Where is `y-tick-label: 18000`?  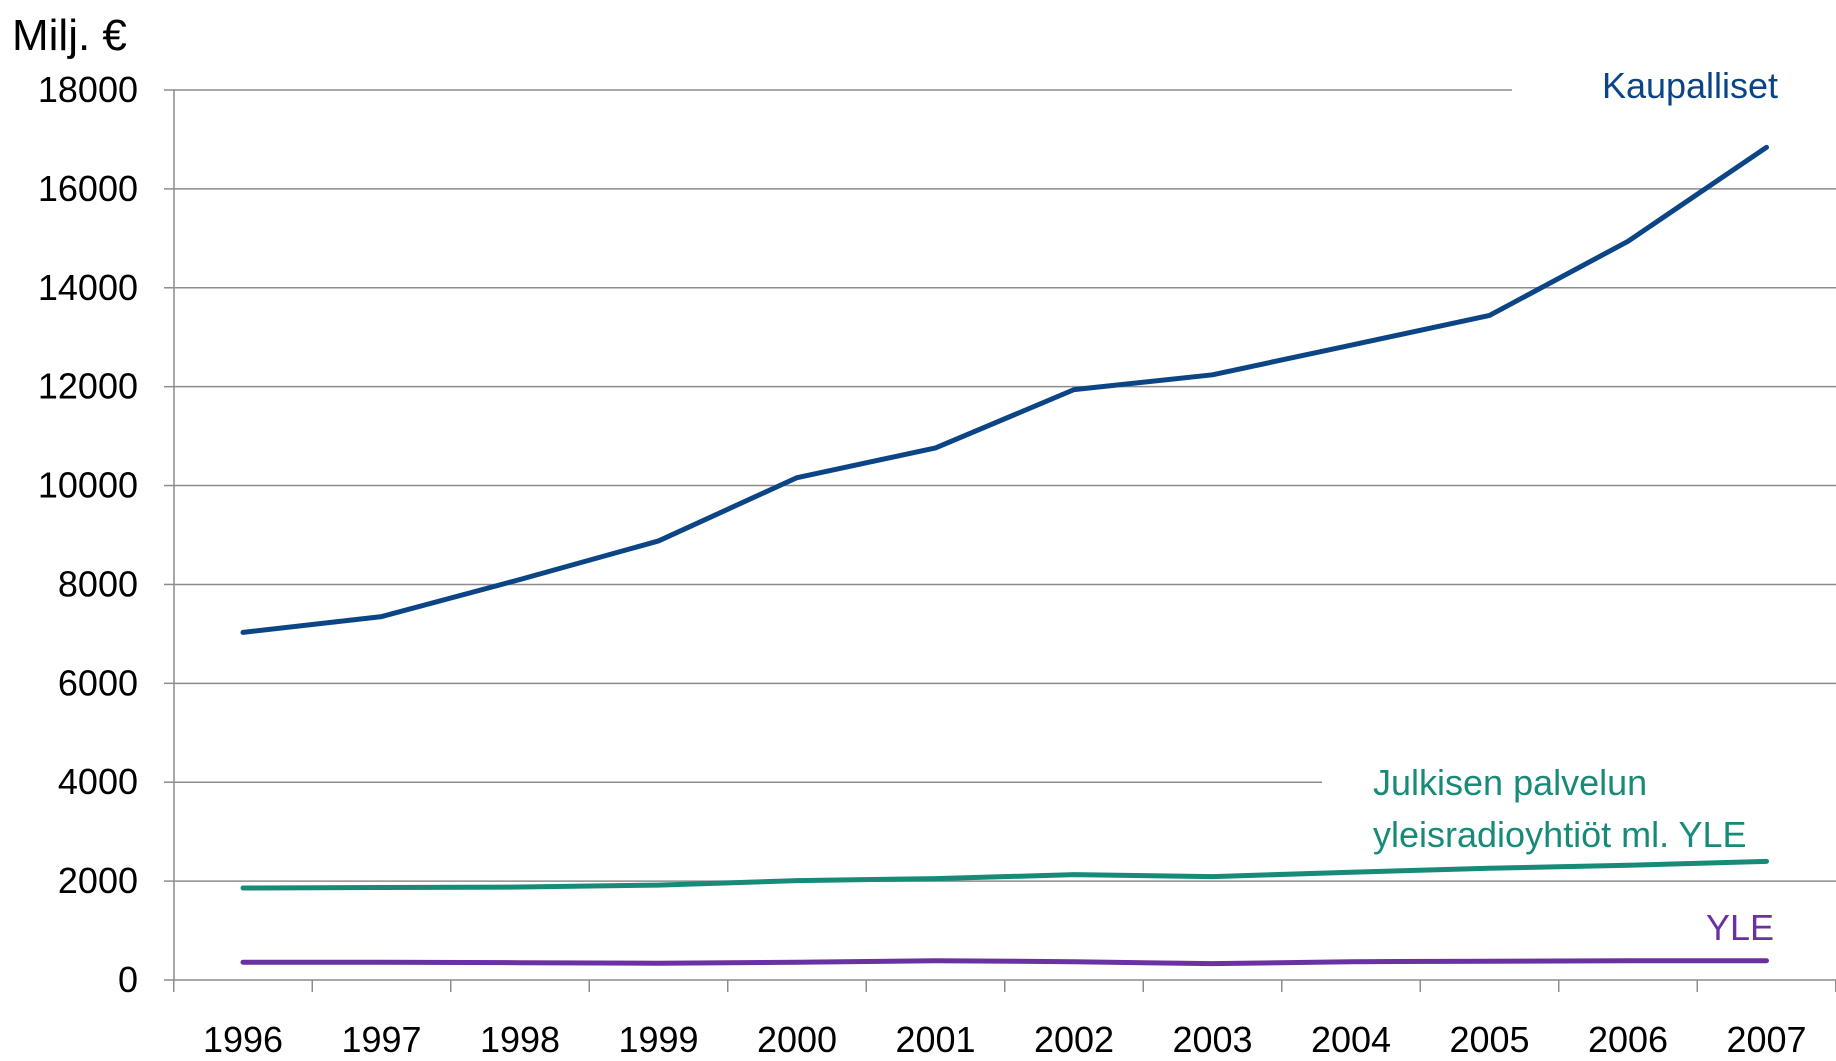 y-tick-label: 18000 is located at coordinates (88, 89).